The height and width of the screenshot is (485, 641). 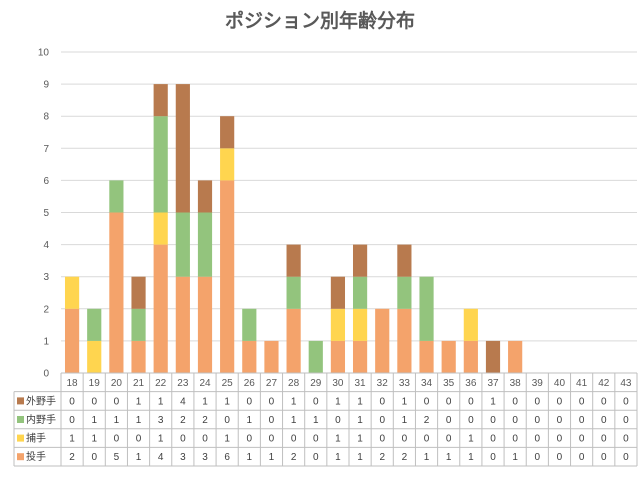 I want to click on data-label: 4, so click(x=161, y=457).